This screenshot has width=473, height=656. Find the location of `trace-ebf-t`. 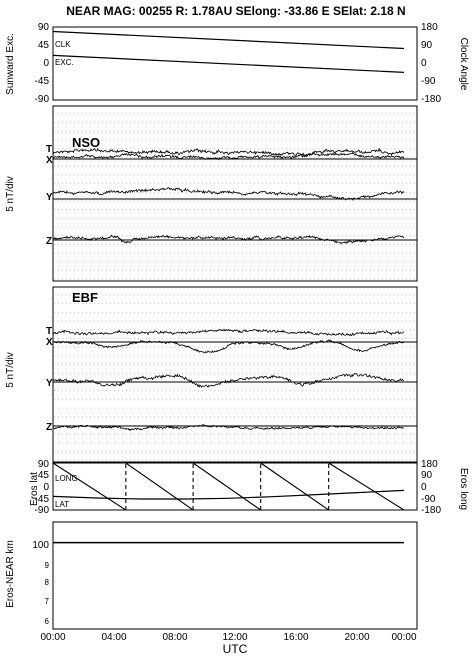

trace-ebf-t is located at coordinates (228, 332).